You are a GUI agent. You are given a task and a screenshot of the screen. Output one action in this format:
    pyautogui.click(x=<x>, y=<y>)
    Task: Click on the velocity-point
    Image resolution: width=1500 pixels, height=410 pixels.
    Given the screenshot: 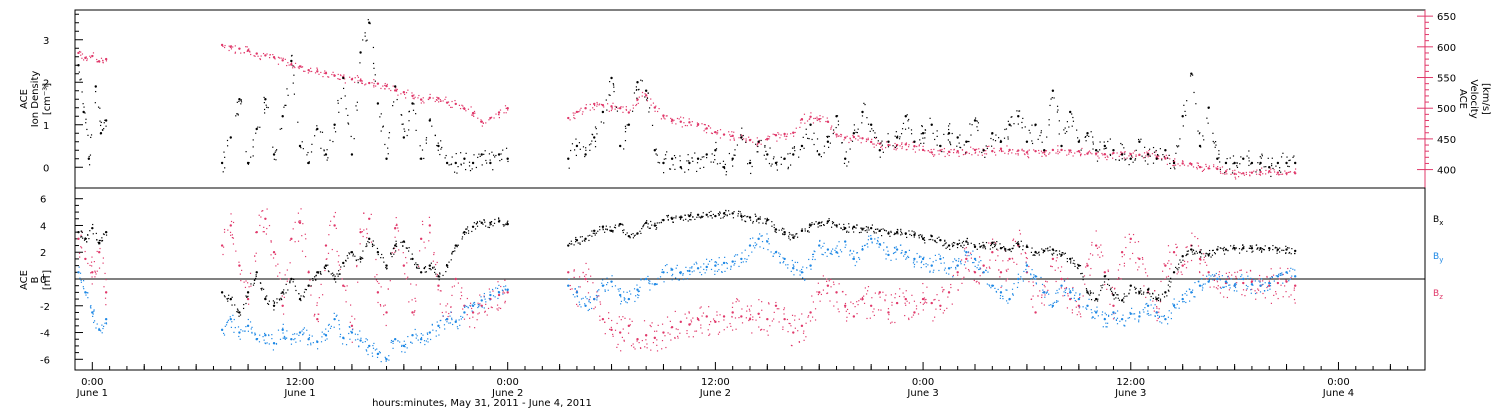 What is the action you would take?
    pyautogui.click(x=106, y=59)
    